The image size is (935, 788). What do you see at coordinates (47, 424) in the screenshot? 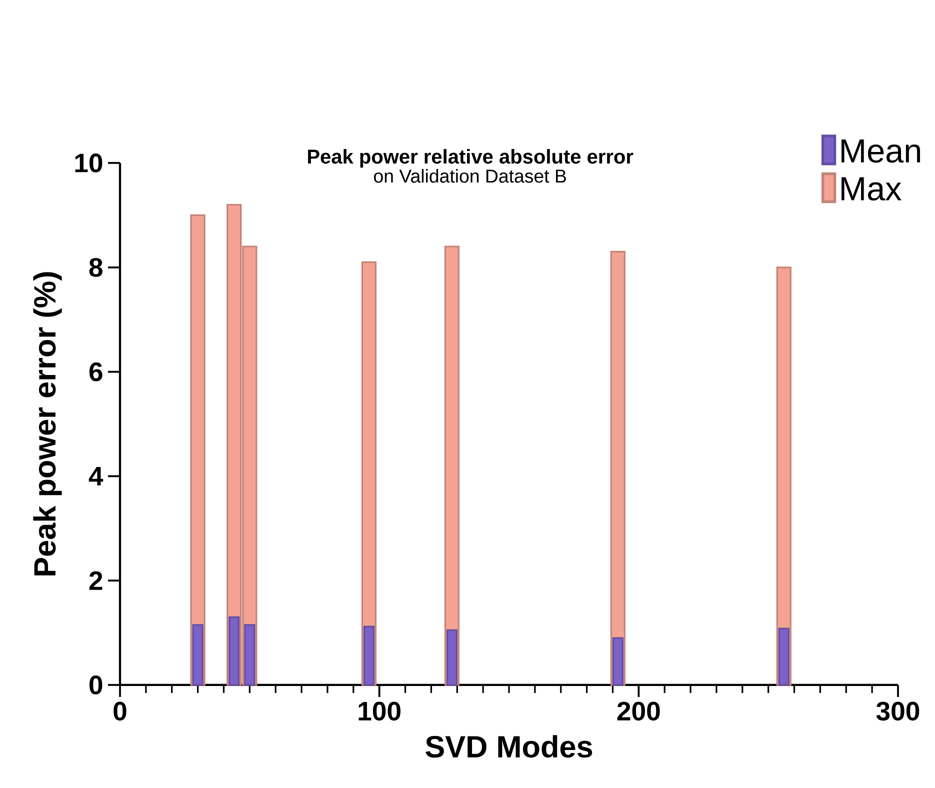
I see `y-axis-title: Peak power error (%)` at bounding box center [47, 424].